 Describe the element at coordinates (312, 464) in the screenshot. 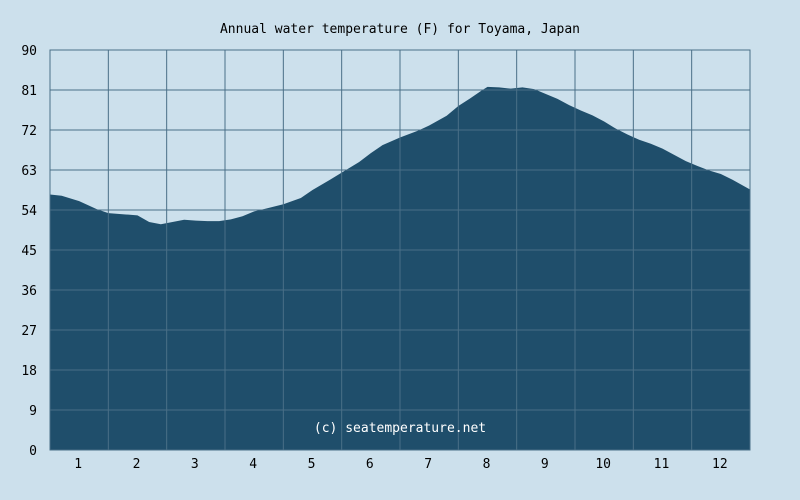

I see `x-tick-label: 5` at that location.